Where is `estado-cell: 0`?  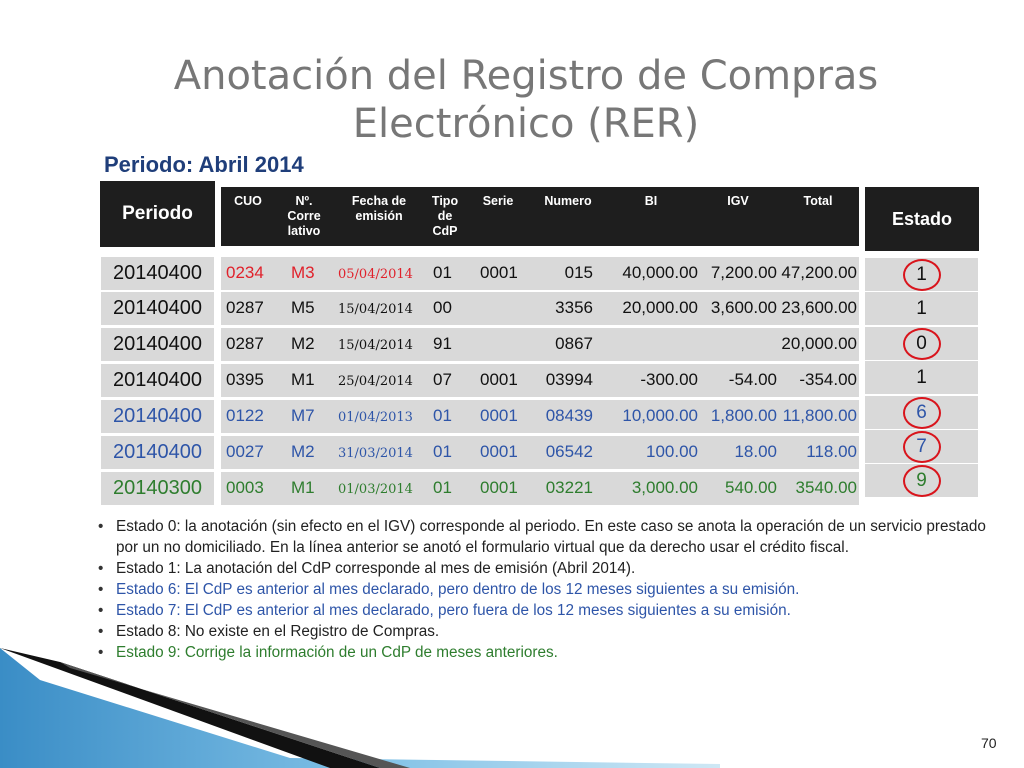 estado-cell: 0 is located at coordinates (921, 343).